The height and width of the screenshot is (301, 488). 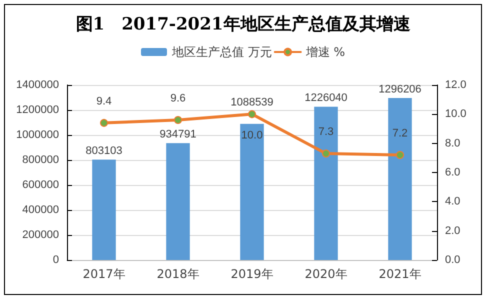 I want to click on y2-tick-label: 8.0, so click(x=452, y=143).